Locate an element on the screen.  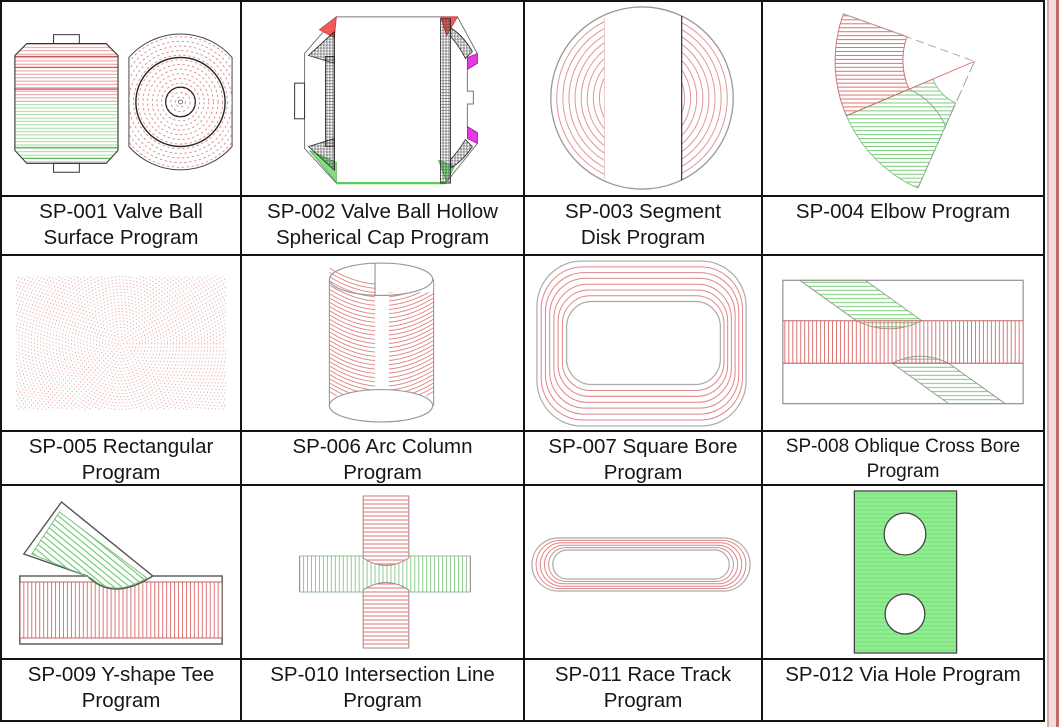
label-sp-003: SP-003 Segment Disk Program is located at coordinates (644, 226).